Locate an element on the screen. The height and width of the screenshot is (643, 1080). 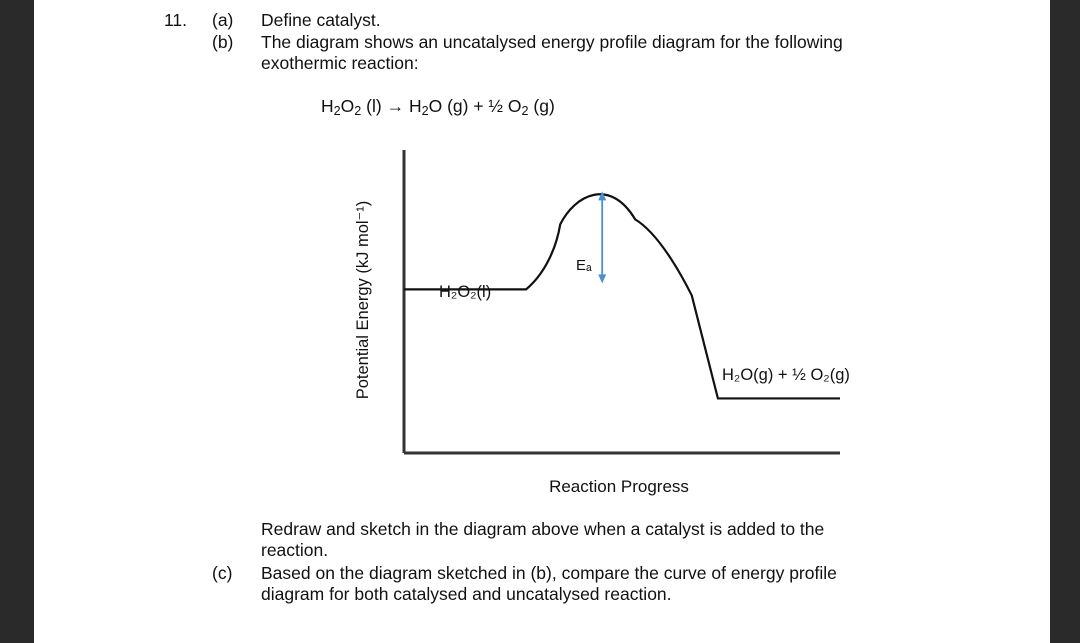
arrow-head-up is located at coordinates (602, 196).